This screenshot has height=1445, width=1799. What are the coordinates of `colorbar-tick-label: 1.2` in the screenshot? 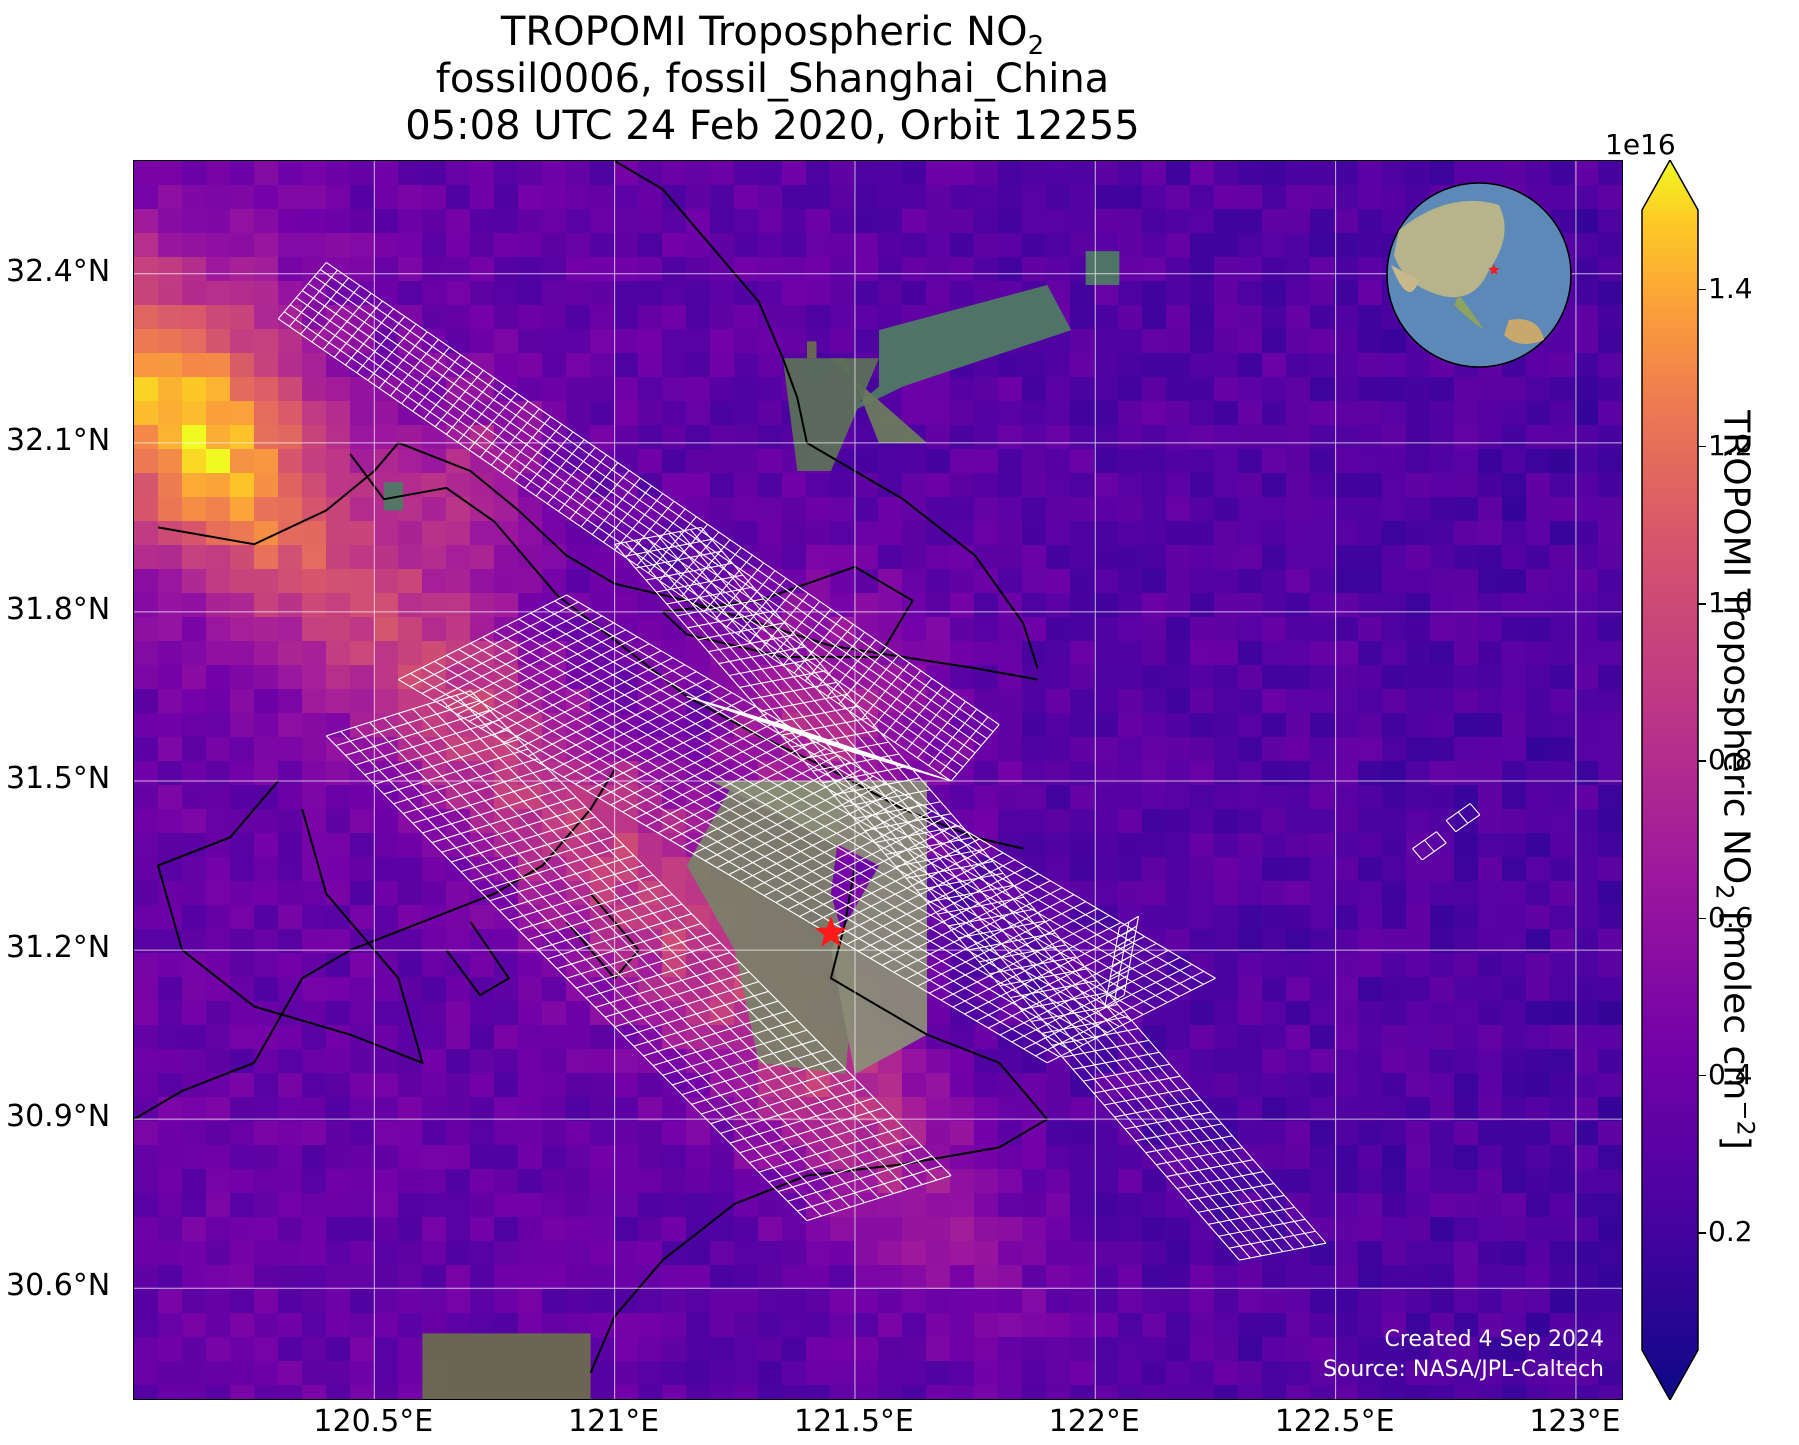 It's located at (1730, 445).